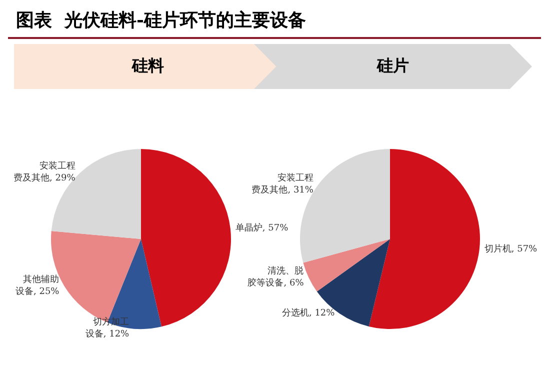 This screenshot has height=368, width=549. What do you see at coordinates (309, 313) in the screenshot?
I see `slice-label: 分选机, 12%` at bounding box center [309, 313].